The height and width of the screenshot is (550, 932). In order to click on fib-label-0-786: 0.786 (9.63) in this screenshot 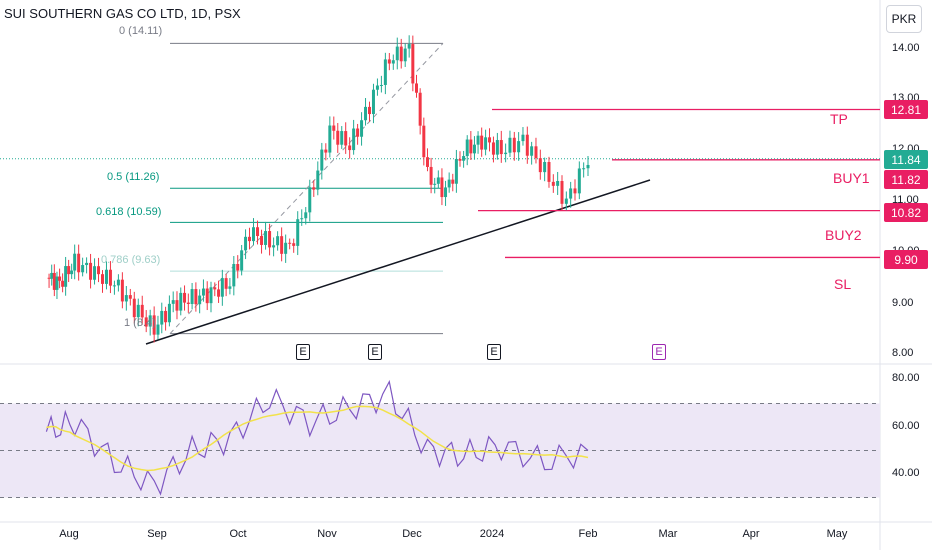, I will do `click(131, 260)`.